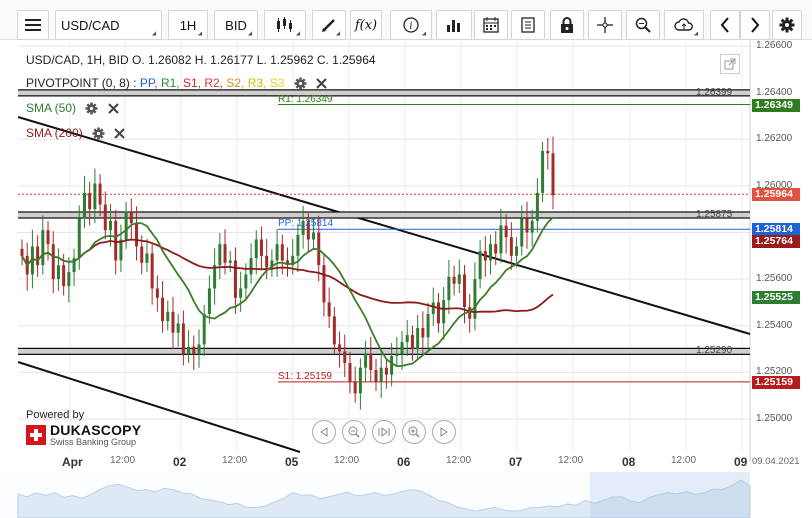 The height and width of the screenshot is (518, 812). I want to click on pan-left-button, so click(324, 432).